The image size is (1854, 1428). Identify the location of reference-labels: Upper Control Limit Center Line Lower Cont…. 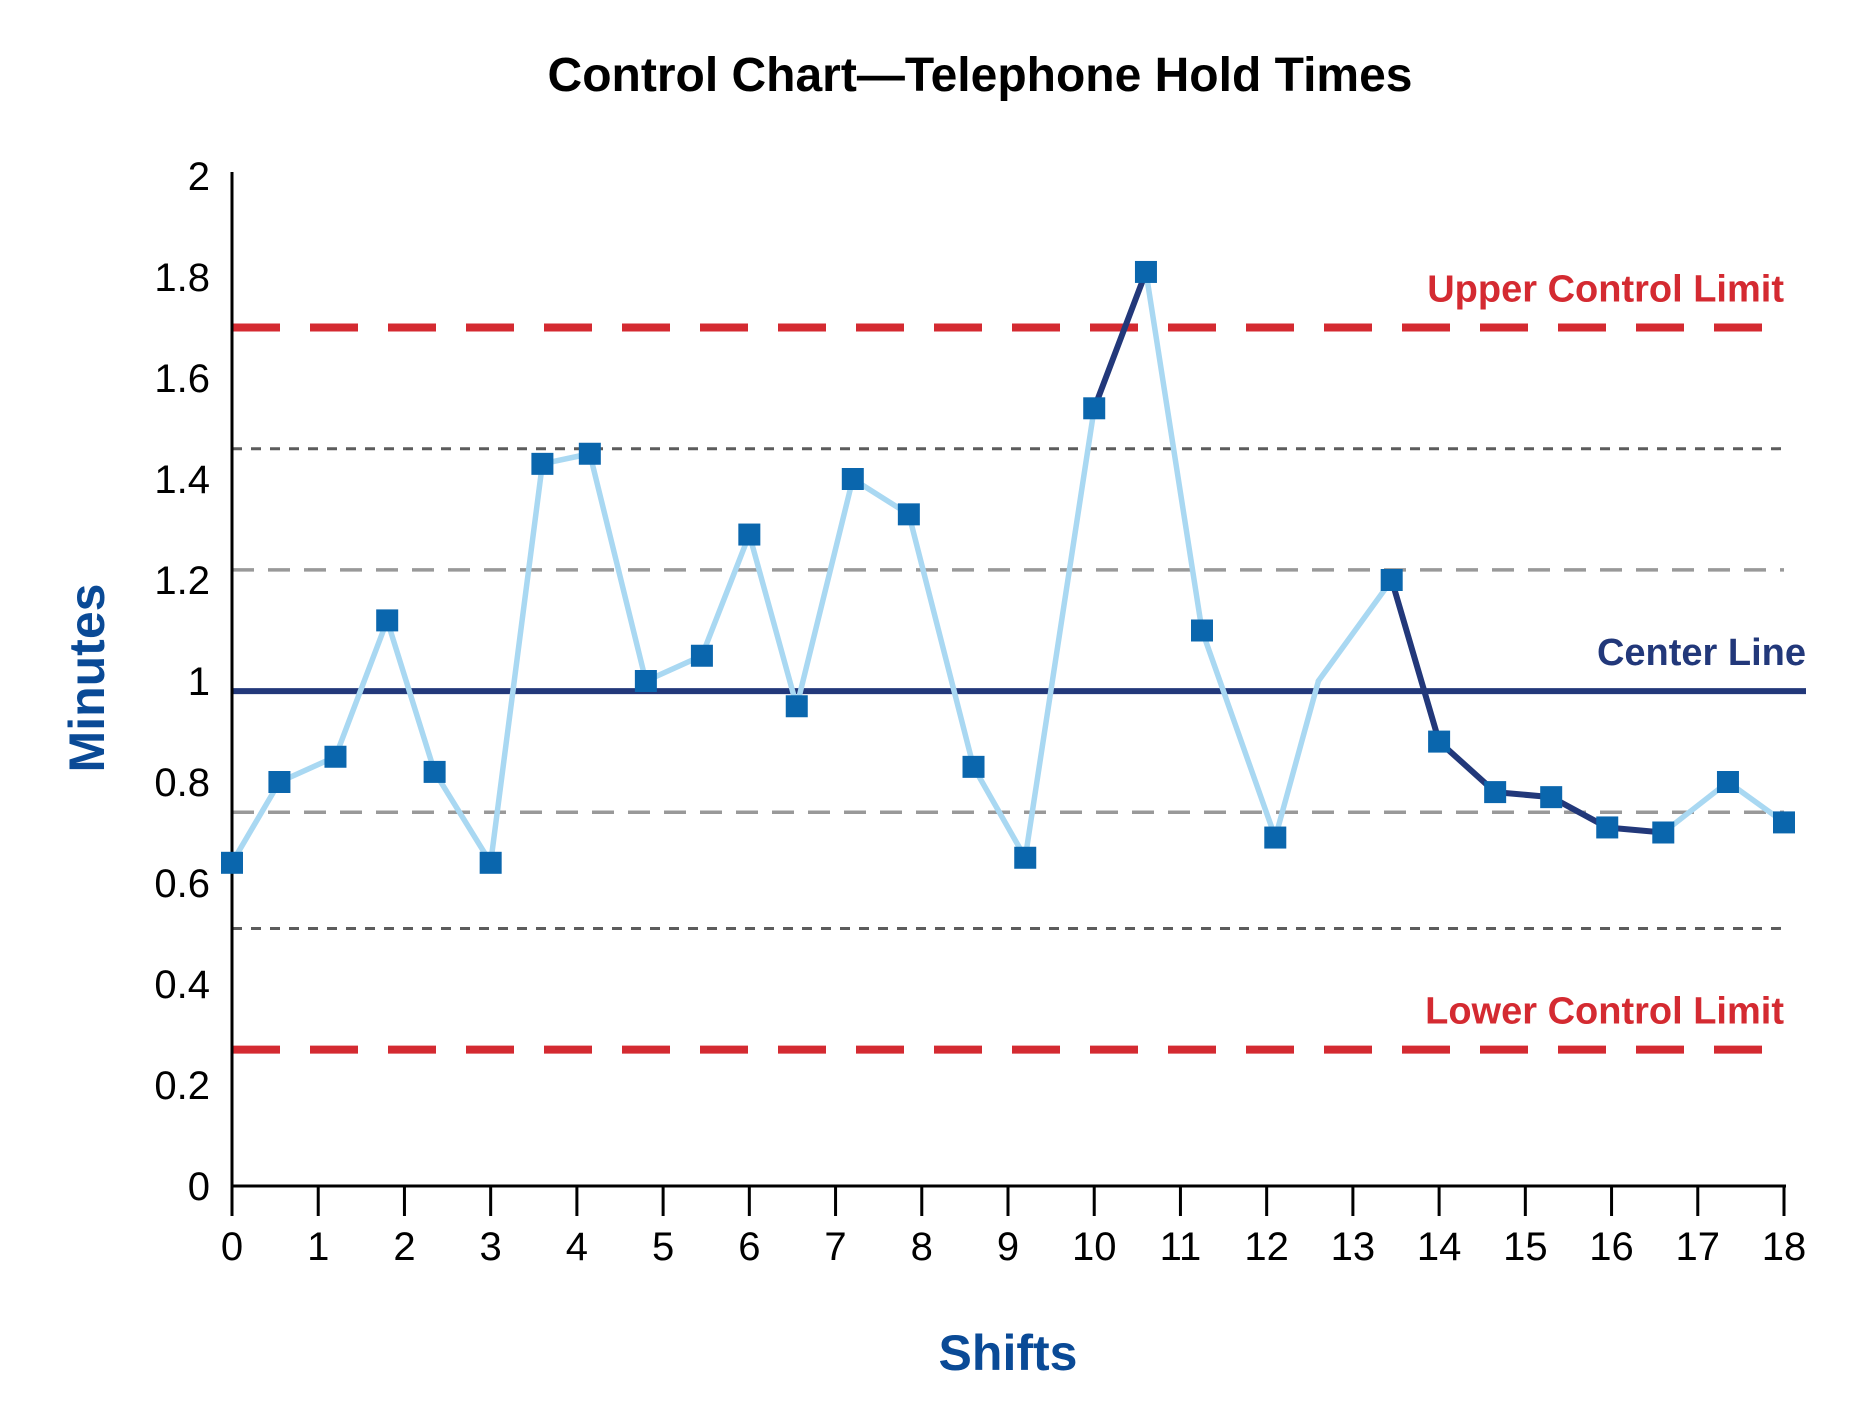
(1615, 651).